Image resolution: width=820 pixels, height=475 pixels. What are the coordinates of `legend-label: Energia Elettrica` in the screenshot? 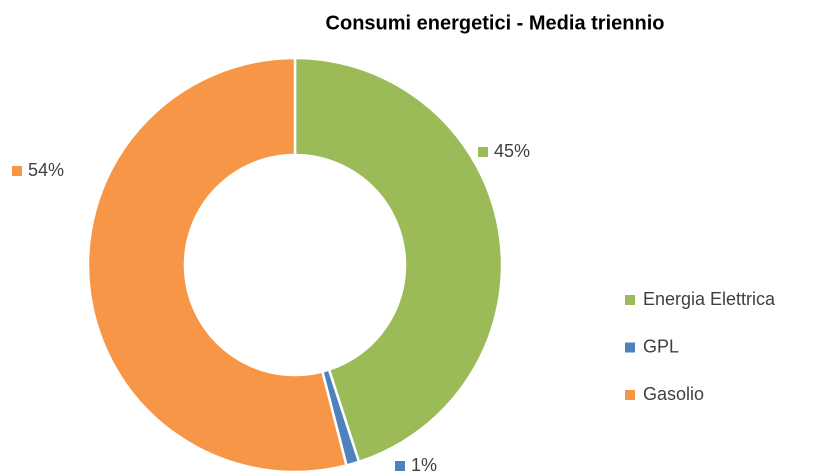 It's located at (709, 299).